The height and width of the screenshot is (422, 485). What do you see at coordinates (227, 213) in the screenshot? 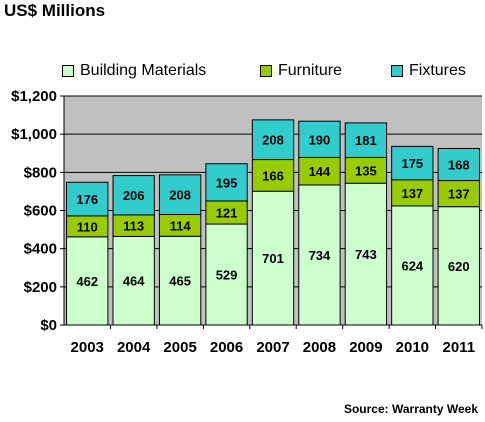
I see `data-label-furniture-2006: 121` at bounding box center [227, 213].